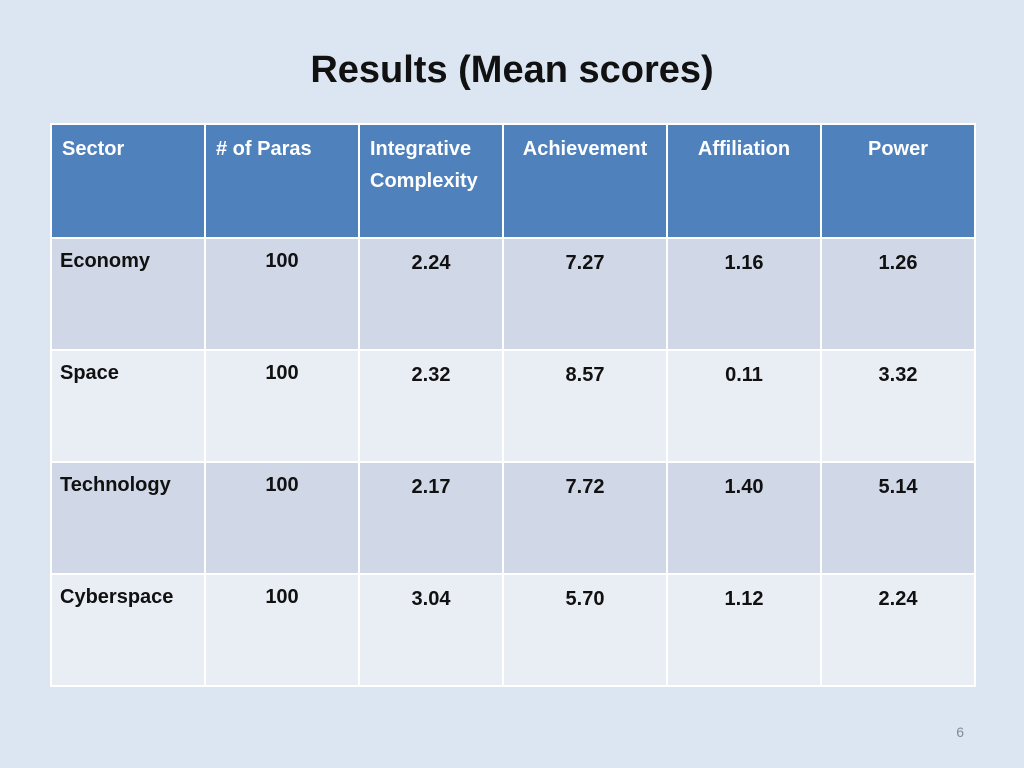 Image resolution: width=1024 pixels, height=768 pixels. I want to click on cell-integrative-complexity: 2.17, so click(431, 518).